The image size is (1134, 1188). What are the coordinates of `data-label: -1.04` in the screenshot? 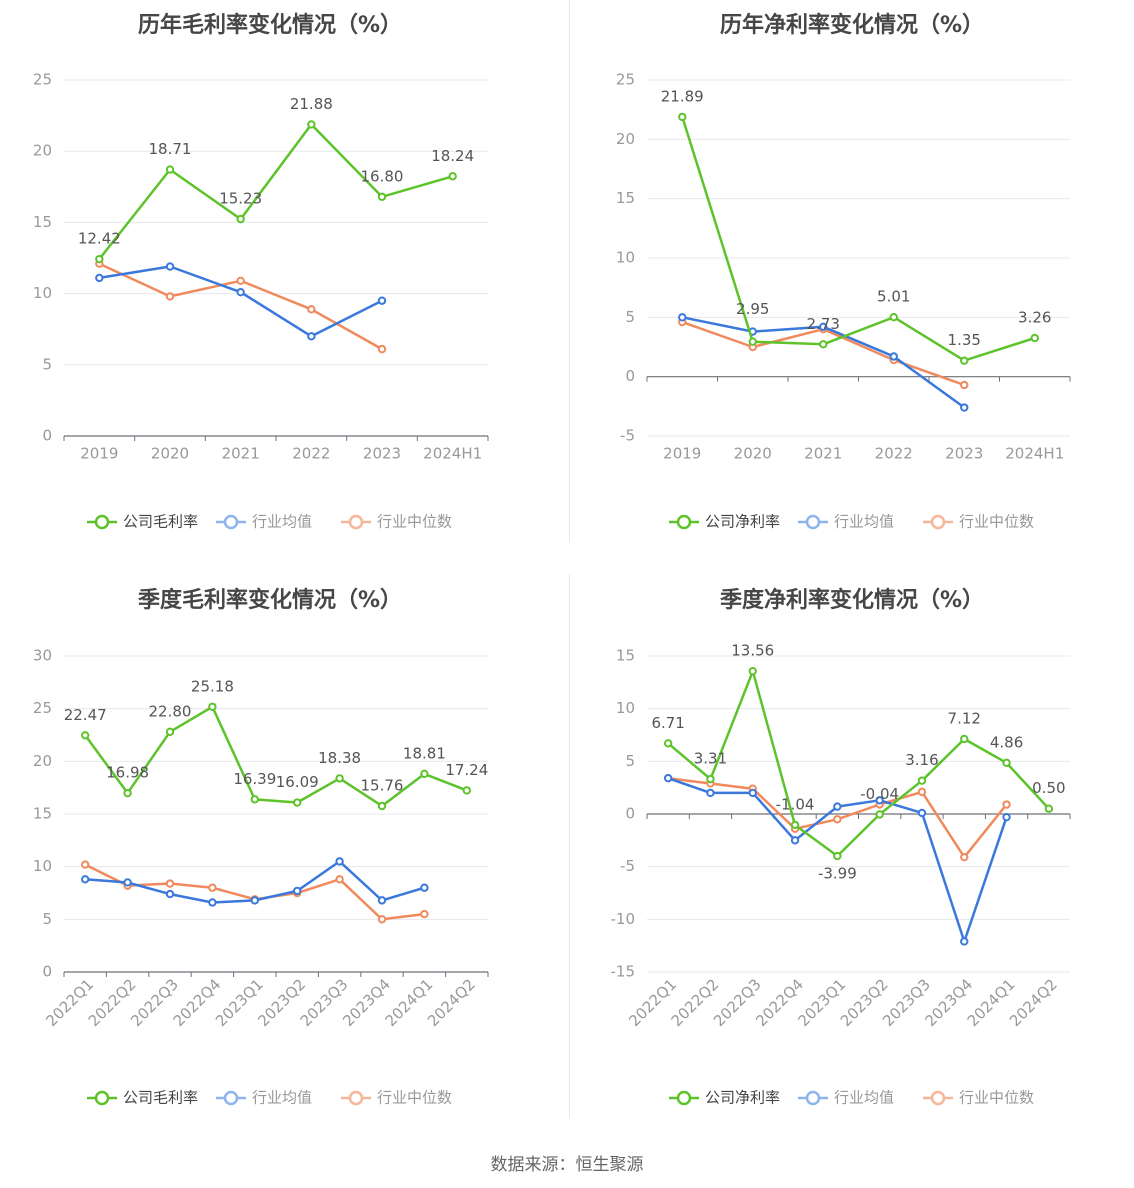 It's located at (795, 804).